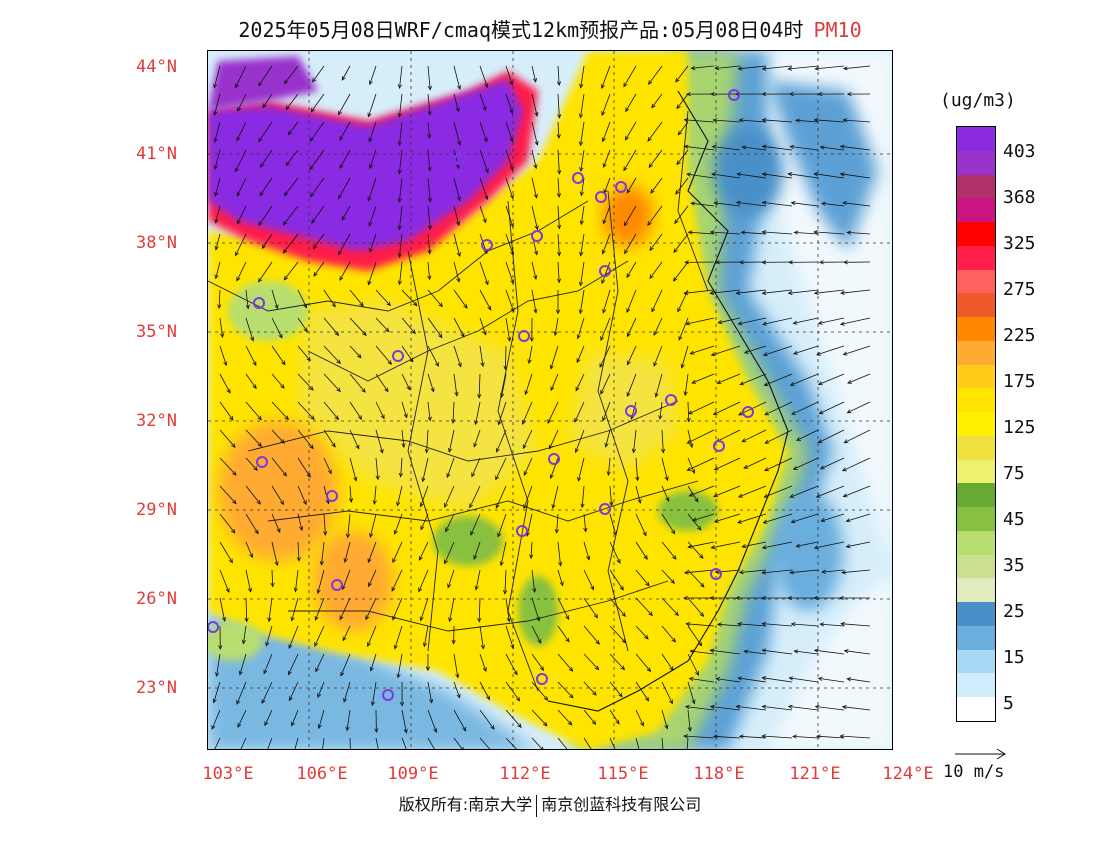  I want to click on legend-level: 5, so click(1008, 703).